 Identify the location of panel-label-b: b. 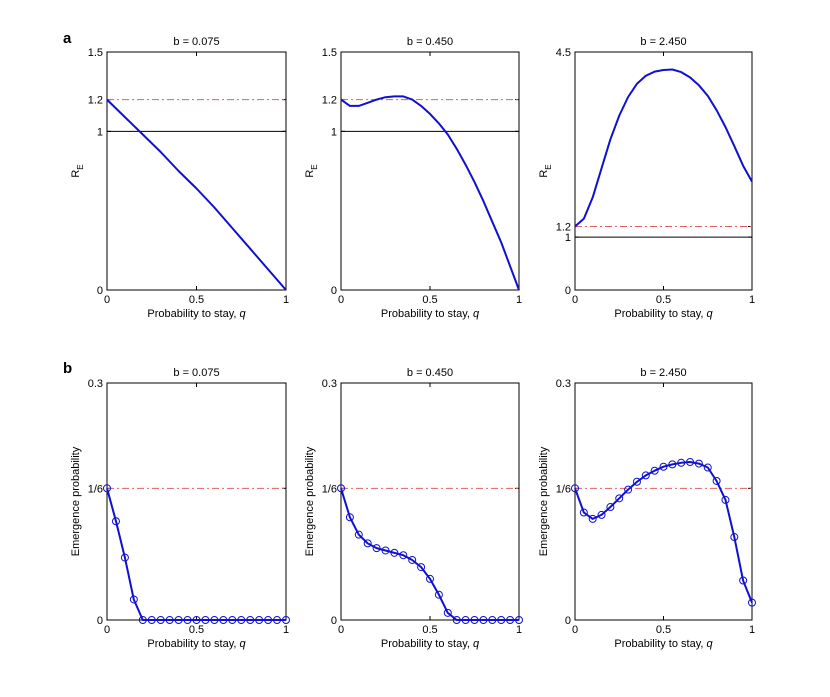
(67, 368).